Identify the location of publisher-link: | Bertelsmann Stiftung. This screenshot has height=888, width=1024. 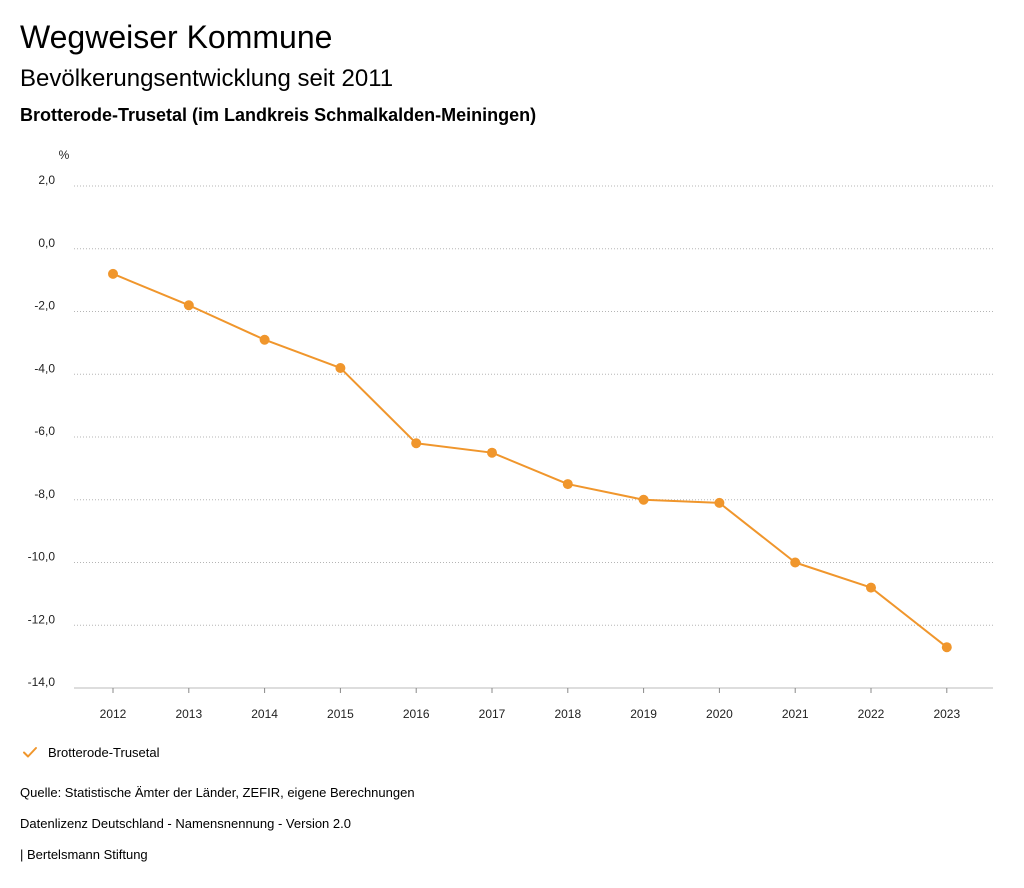
(84, 854).